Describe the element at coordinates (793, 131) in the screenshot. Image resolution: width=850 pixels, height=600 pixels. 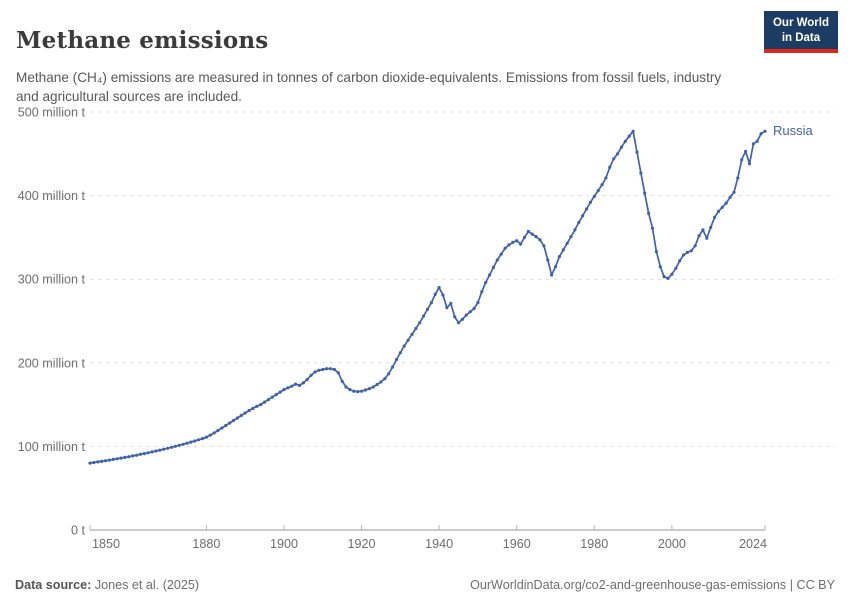
I see `series-label-russia: Russia` at that location.